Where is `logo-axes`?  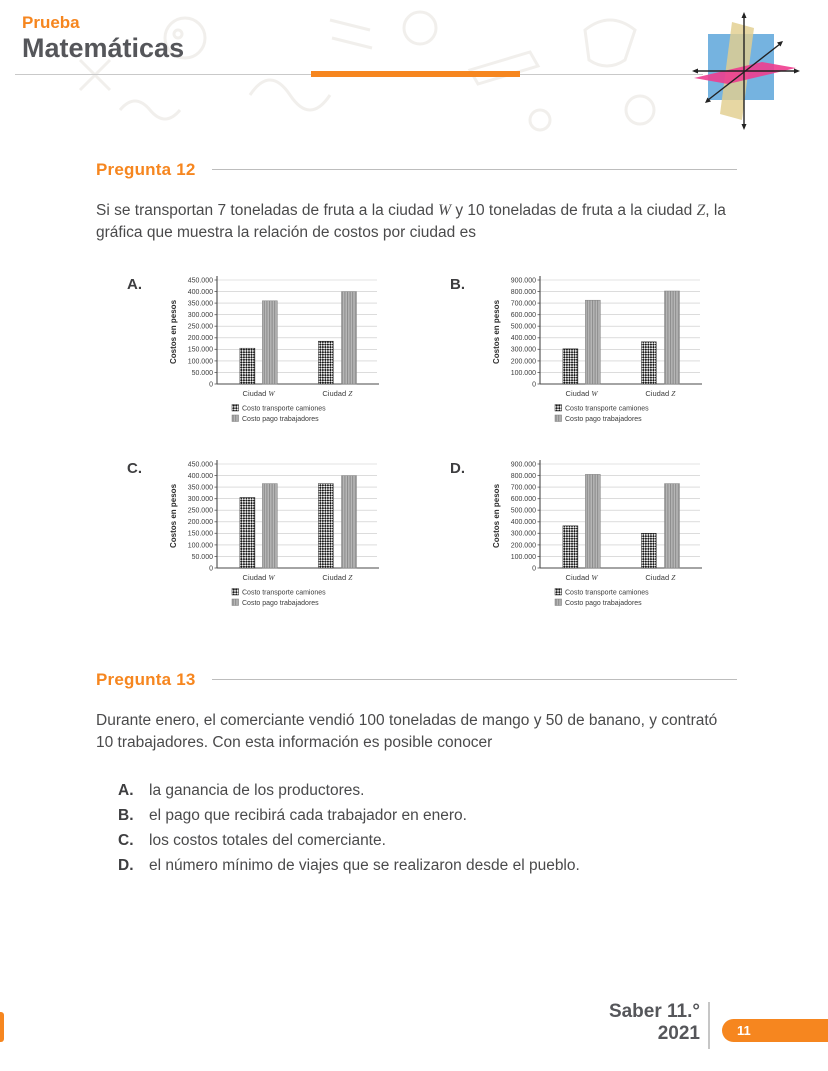 logo-axes is located at coordinates (745, 71).